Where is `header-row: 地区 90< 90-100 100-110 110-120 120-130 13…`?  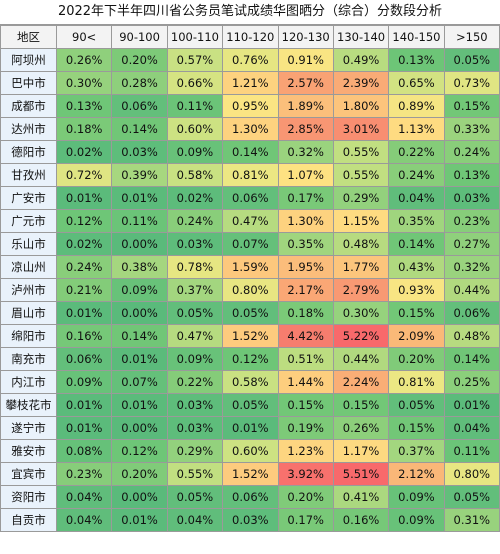
header-row: 地区 90< 90-100 100-110 110-120 120-130 13… is located at coordinates (250, 37).